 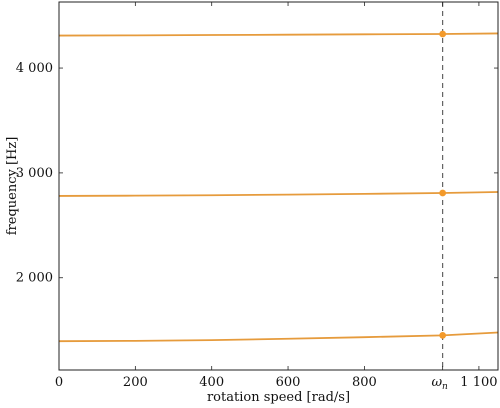 What do you see at coordinates (211, 382) in the screenshot?
I see `x-tick-label: 400` at bounding box center [211, 382].